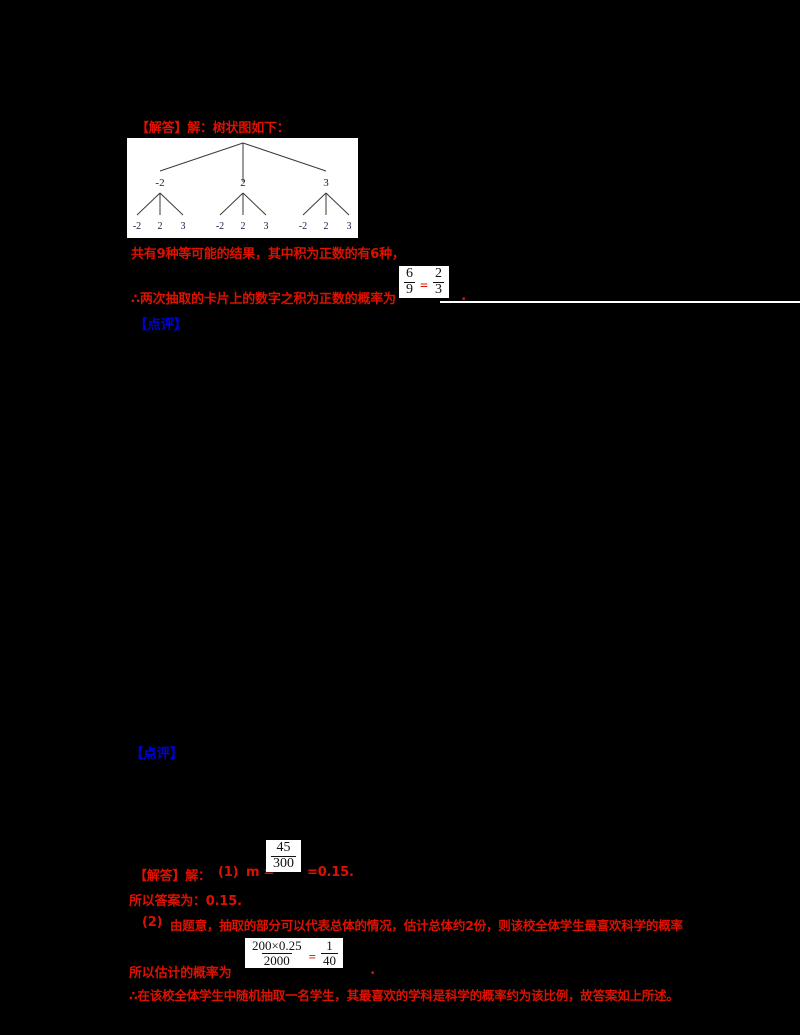  What do you see at coordinates (438, 289) in the screenshot?
I see `fraction-denominator: 3` at bounding box center [438, 289].